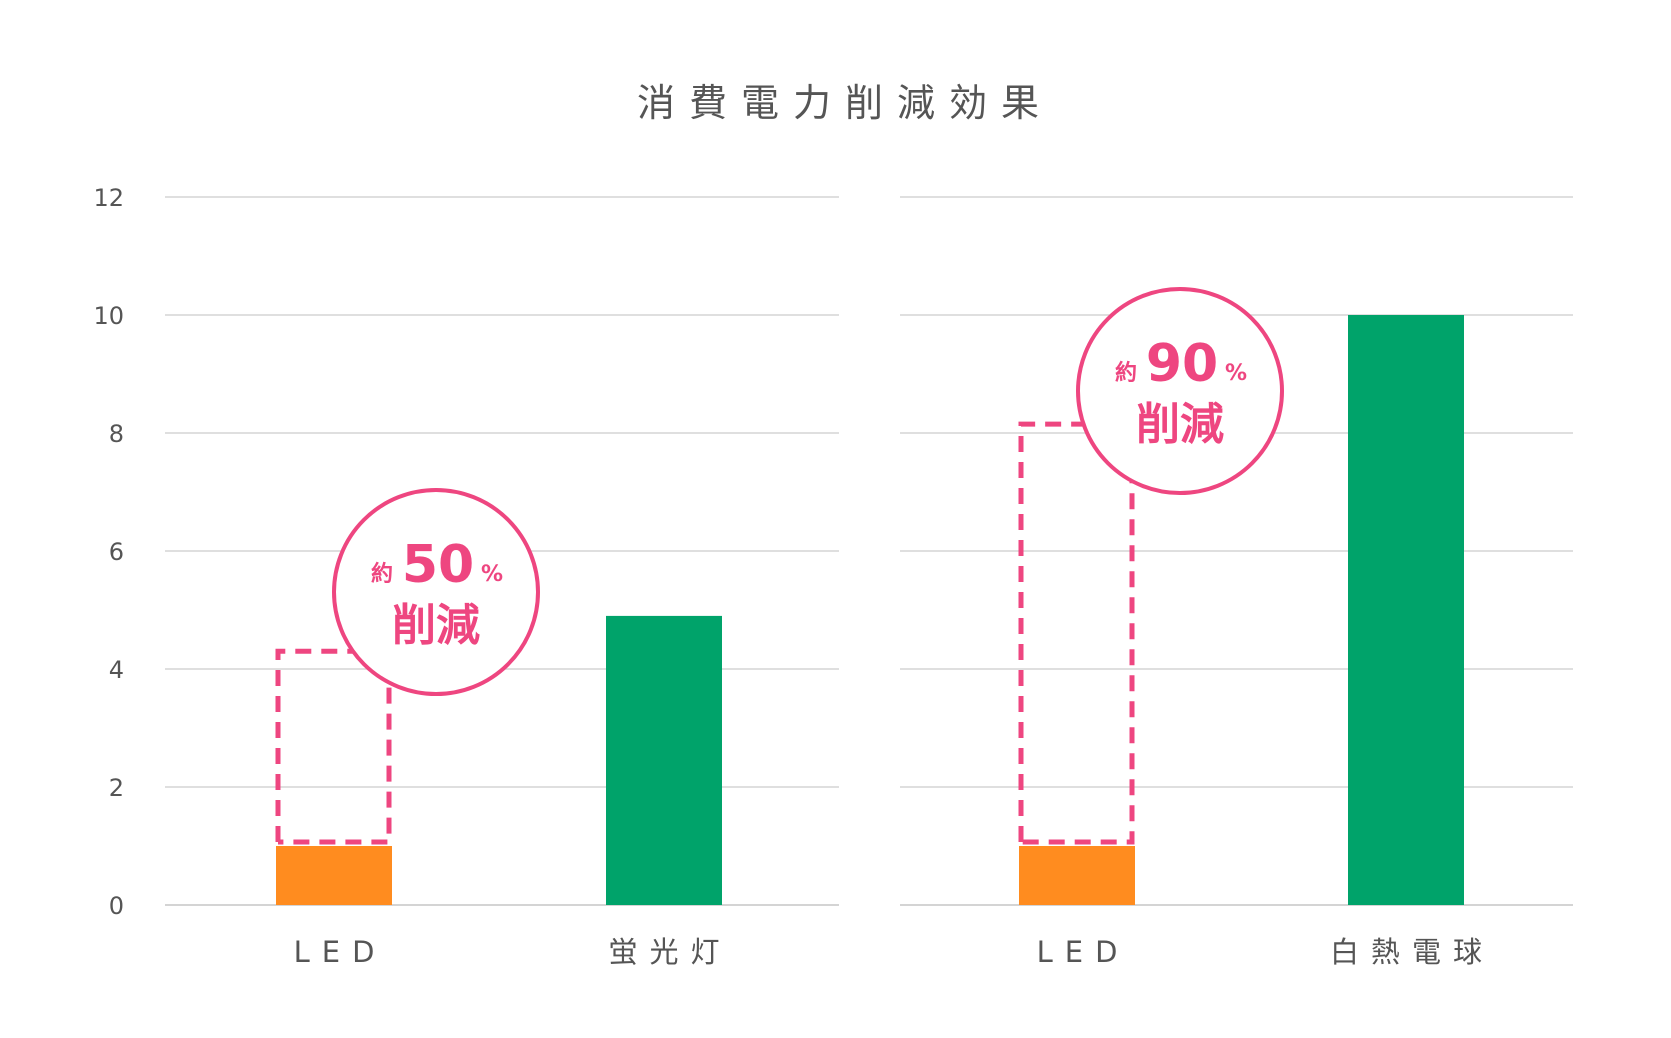  What do you see at coordinates (116, 906) in the screenshot?
I see `y-tick-label: 0` at bounding box center [116, 906].